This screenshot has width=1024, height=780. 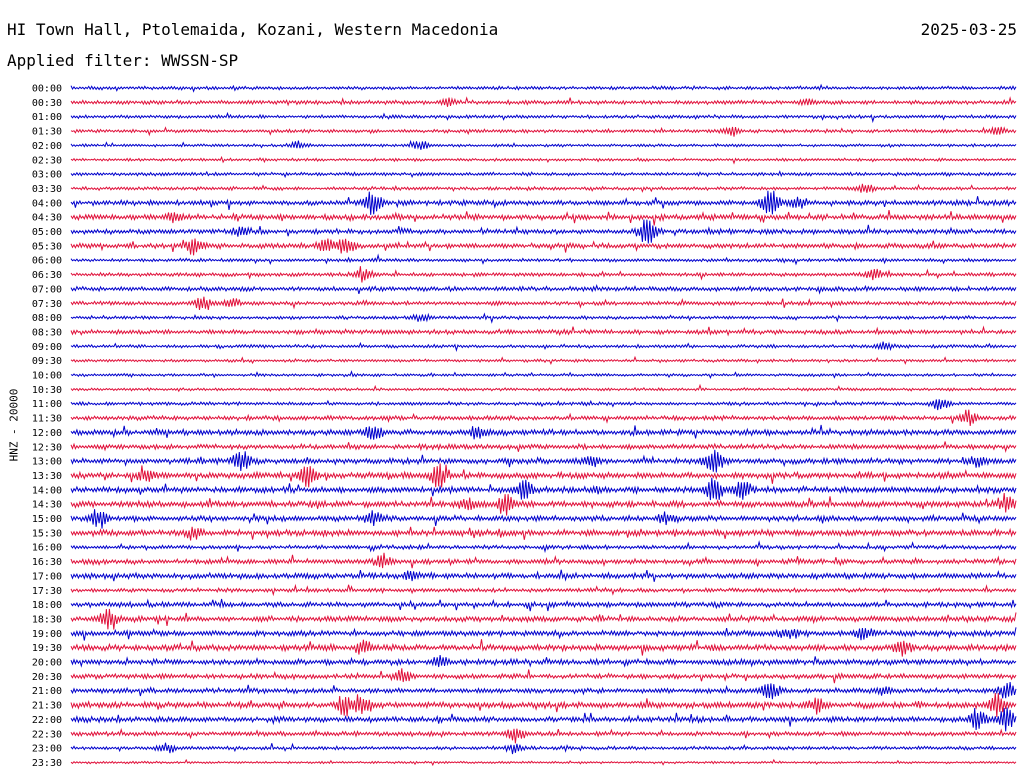 I want to click on tick-label-0700: 07:00, so click(x=47, y=289).